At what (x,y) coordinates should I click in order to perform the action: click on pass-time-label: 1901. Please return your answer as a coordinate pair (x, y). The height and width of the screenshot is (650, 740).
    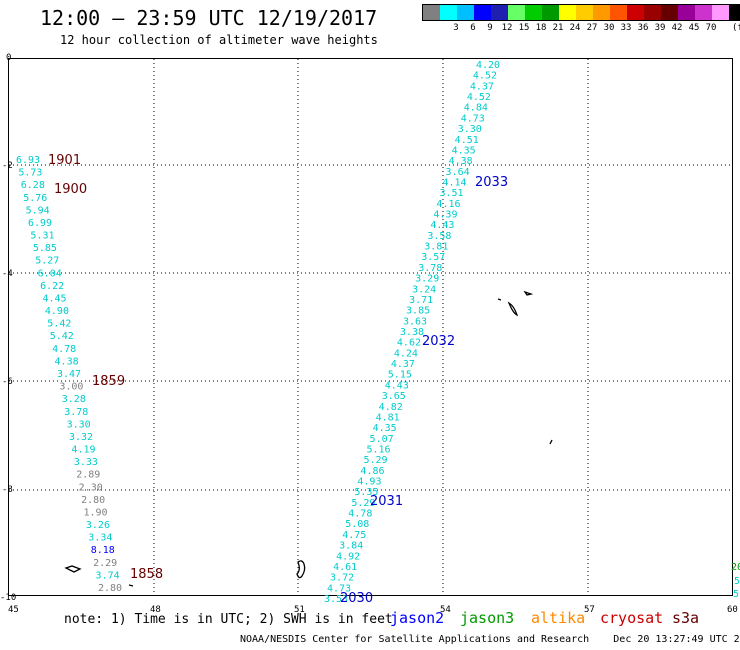
    Looking at the image, I should click on (64, 160).